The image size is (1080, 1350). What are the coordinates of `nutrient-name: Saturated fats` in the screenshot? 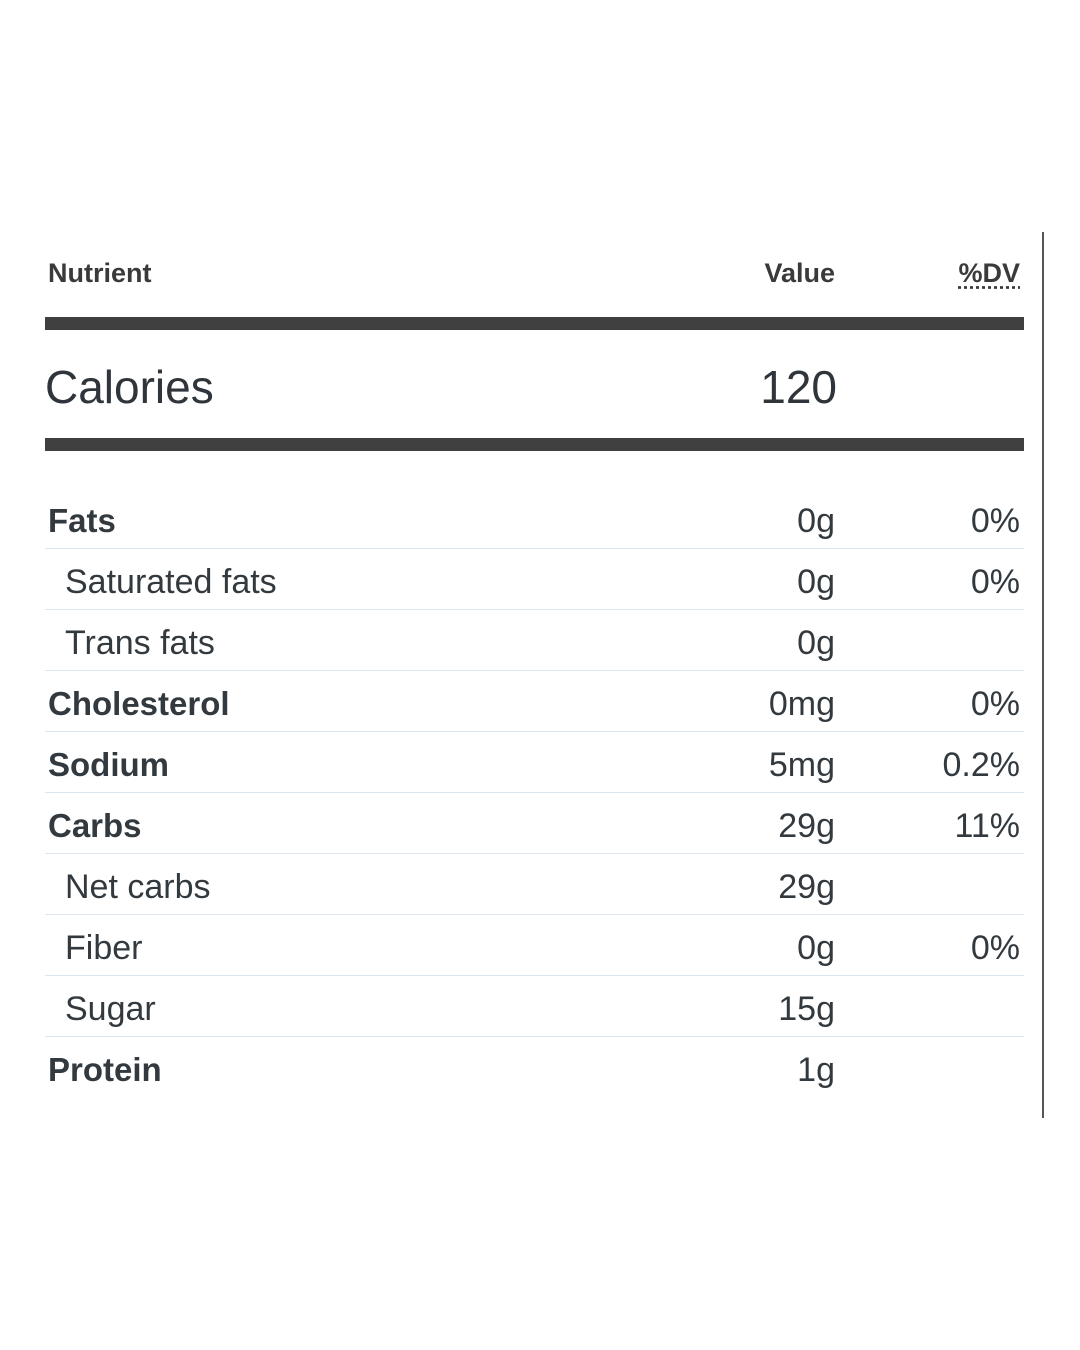 It's located at (171, 582).